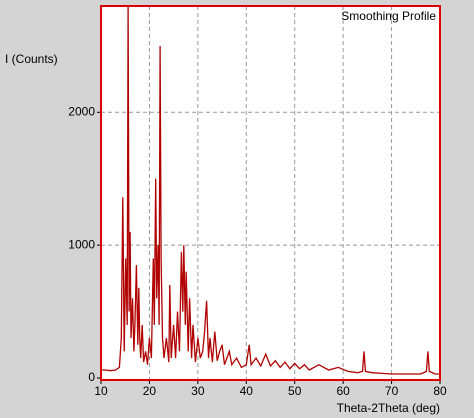  I want to click on chart-title: Smoothing Profile, so click(388, 16).